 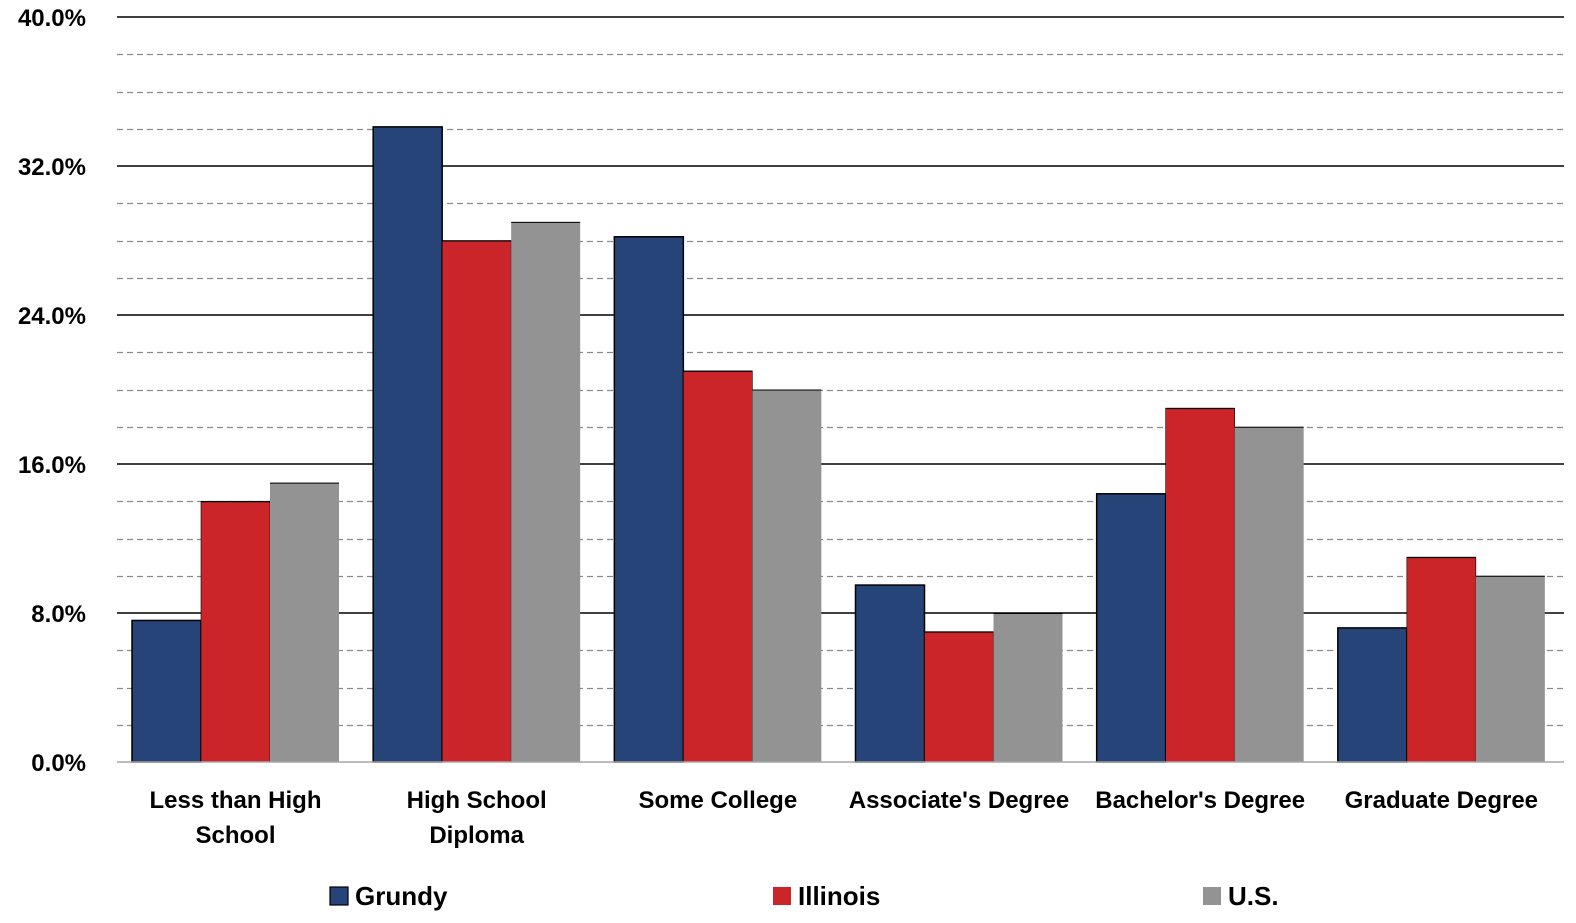 What do you see at coordinates (717, 800) in the screenshot?
I see `x-category-label: Some College` at bounding box center [717, 800].